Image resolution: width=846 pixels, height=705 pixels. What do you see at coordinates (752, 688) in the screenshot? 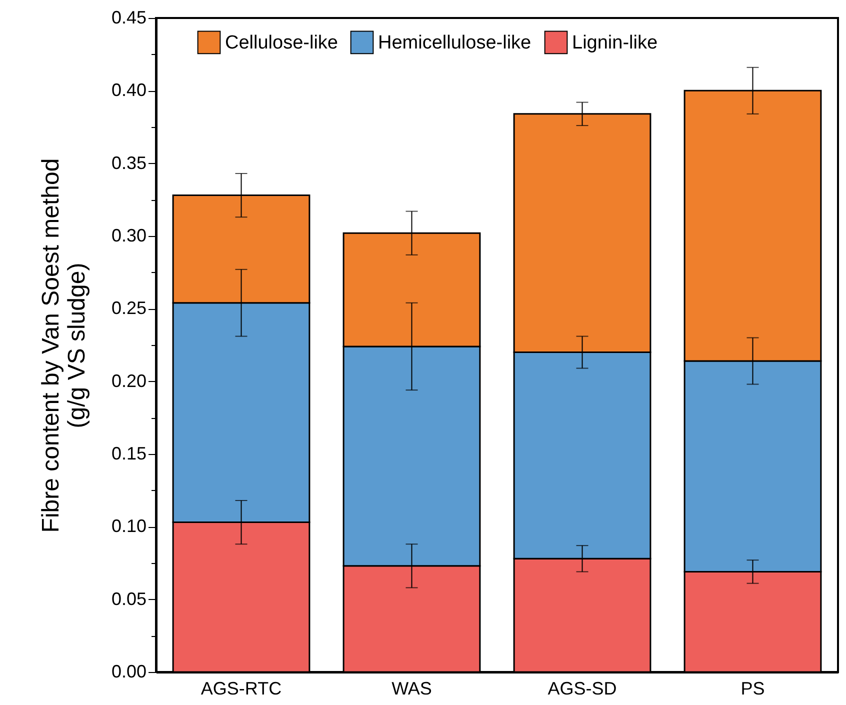
I see `x-tick-label: PS` at bounding box center [752, 688].